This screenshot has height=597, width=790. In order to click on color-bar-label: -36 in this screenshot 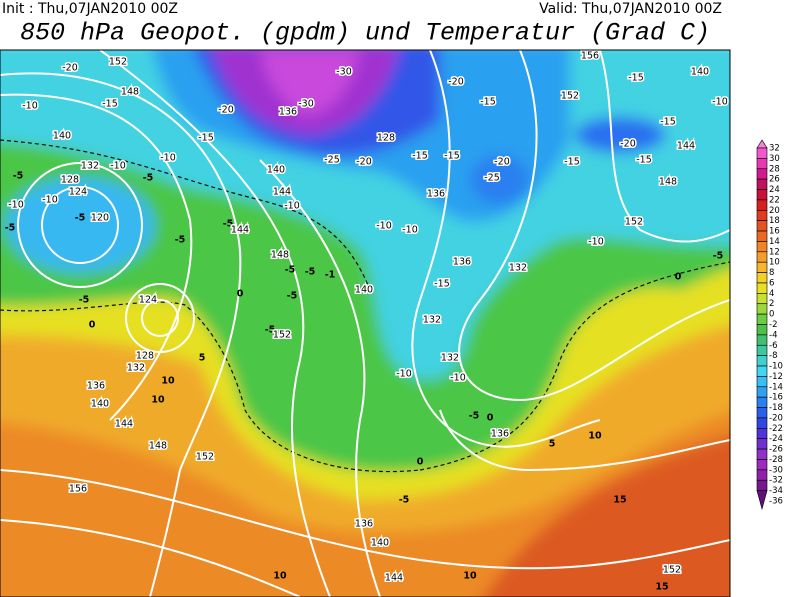, I will do `click(776, 502)`.